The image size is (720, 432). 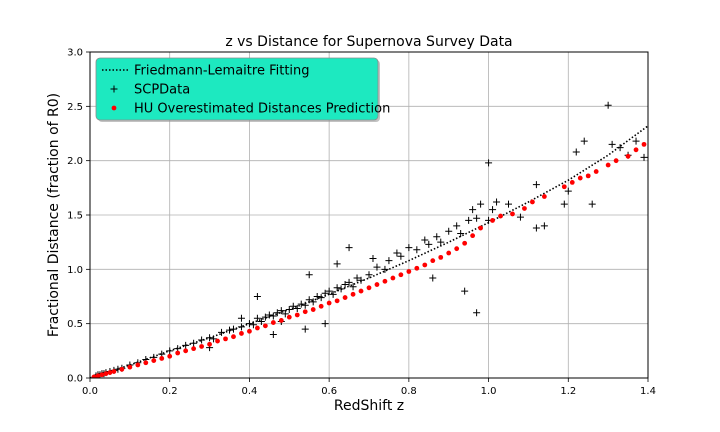 What do you see at coordinates (75, 324) in the screenshot?
I see `y-tick-label: 0.5` at bounding box center [75, 324].